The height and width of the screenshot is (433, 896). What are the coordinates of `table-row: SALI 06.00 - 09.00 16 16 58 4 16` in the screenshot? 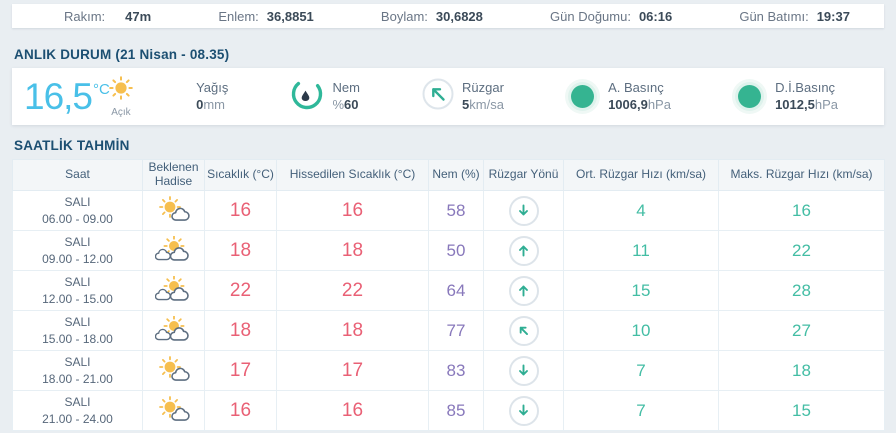 It's located at (448, 210).